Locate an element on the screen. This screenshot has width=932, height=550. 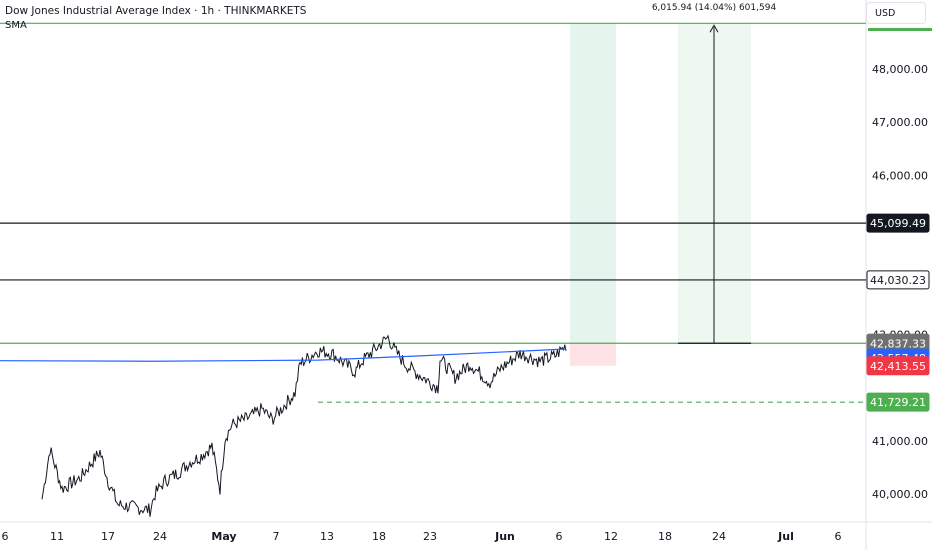
sma-line is located at coordinates (283, 355).